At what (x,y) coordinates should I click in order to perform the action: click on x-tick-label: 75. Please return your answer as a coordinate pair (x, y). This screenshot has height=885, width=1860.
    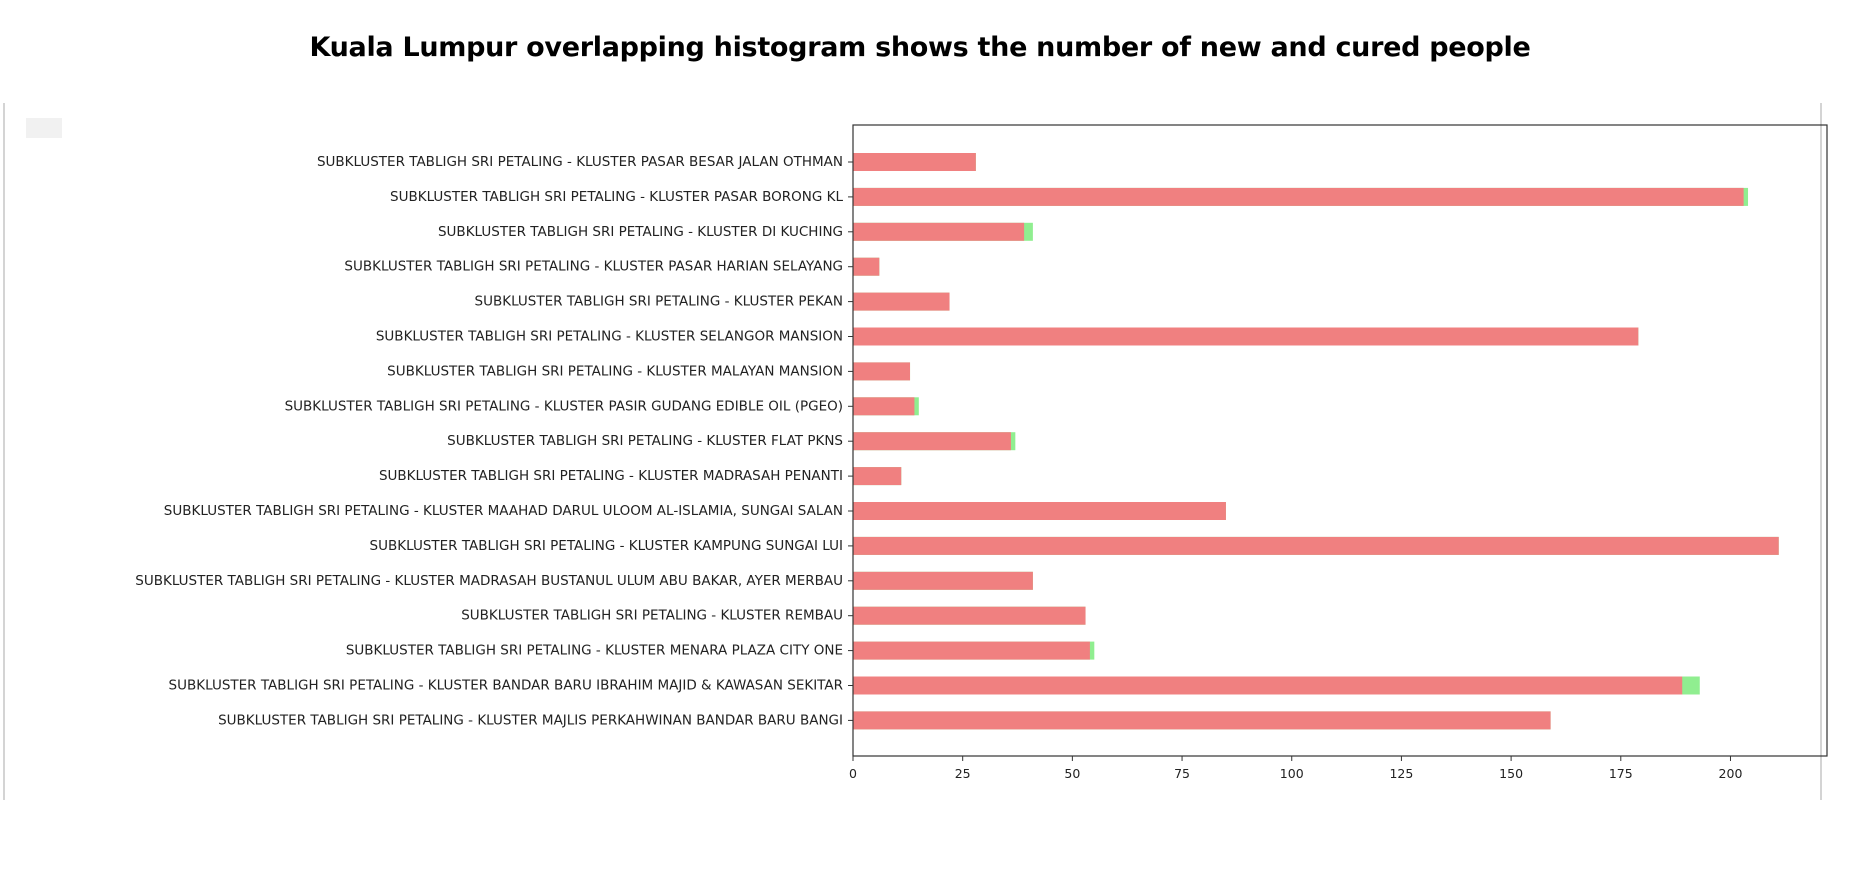
    Looking at the image, I should click on (1182, 773).